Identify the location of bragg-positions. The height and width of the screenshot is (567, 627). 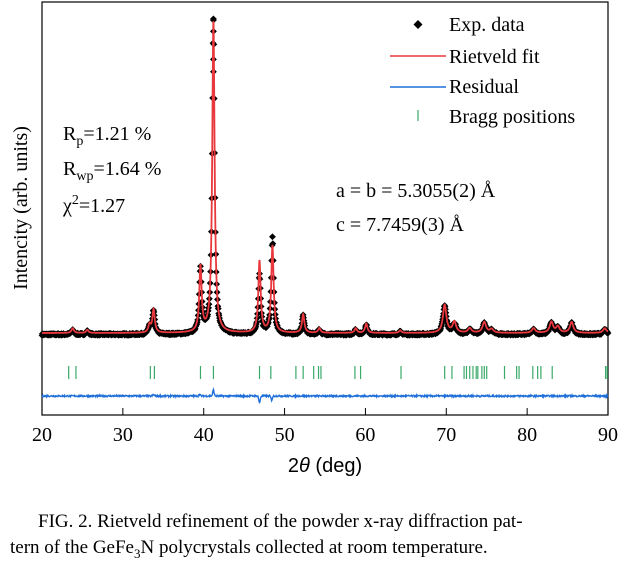
(338, 372).